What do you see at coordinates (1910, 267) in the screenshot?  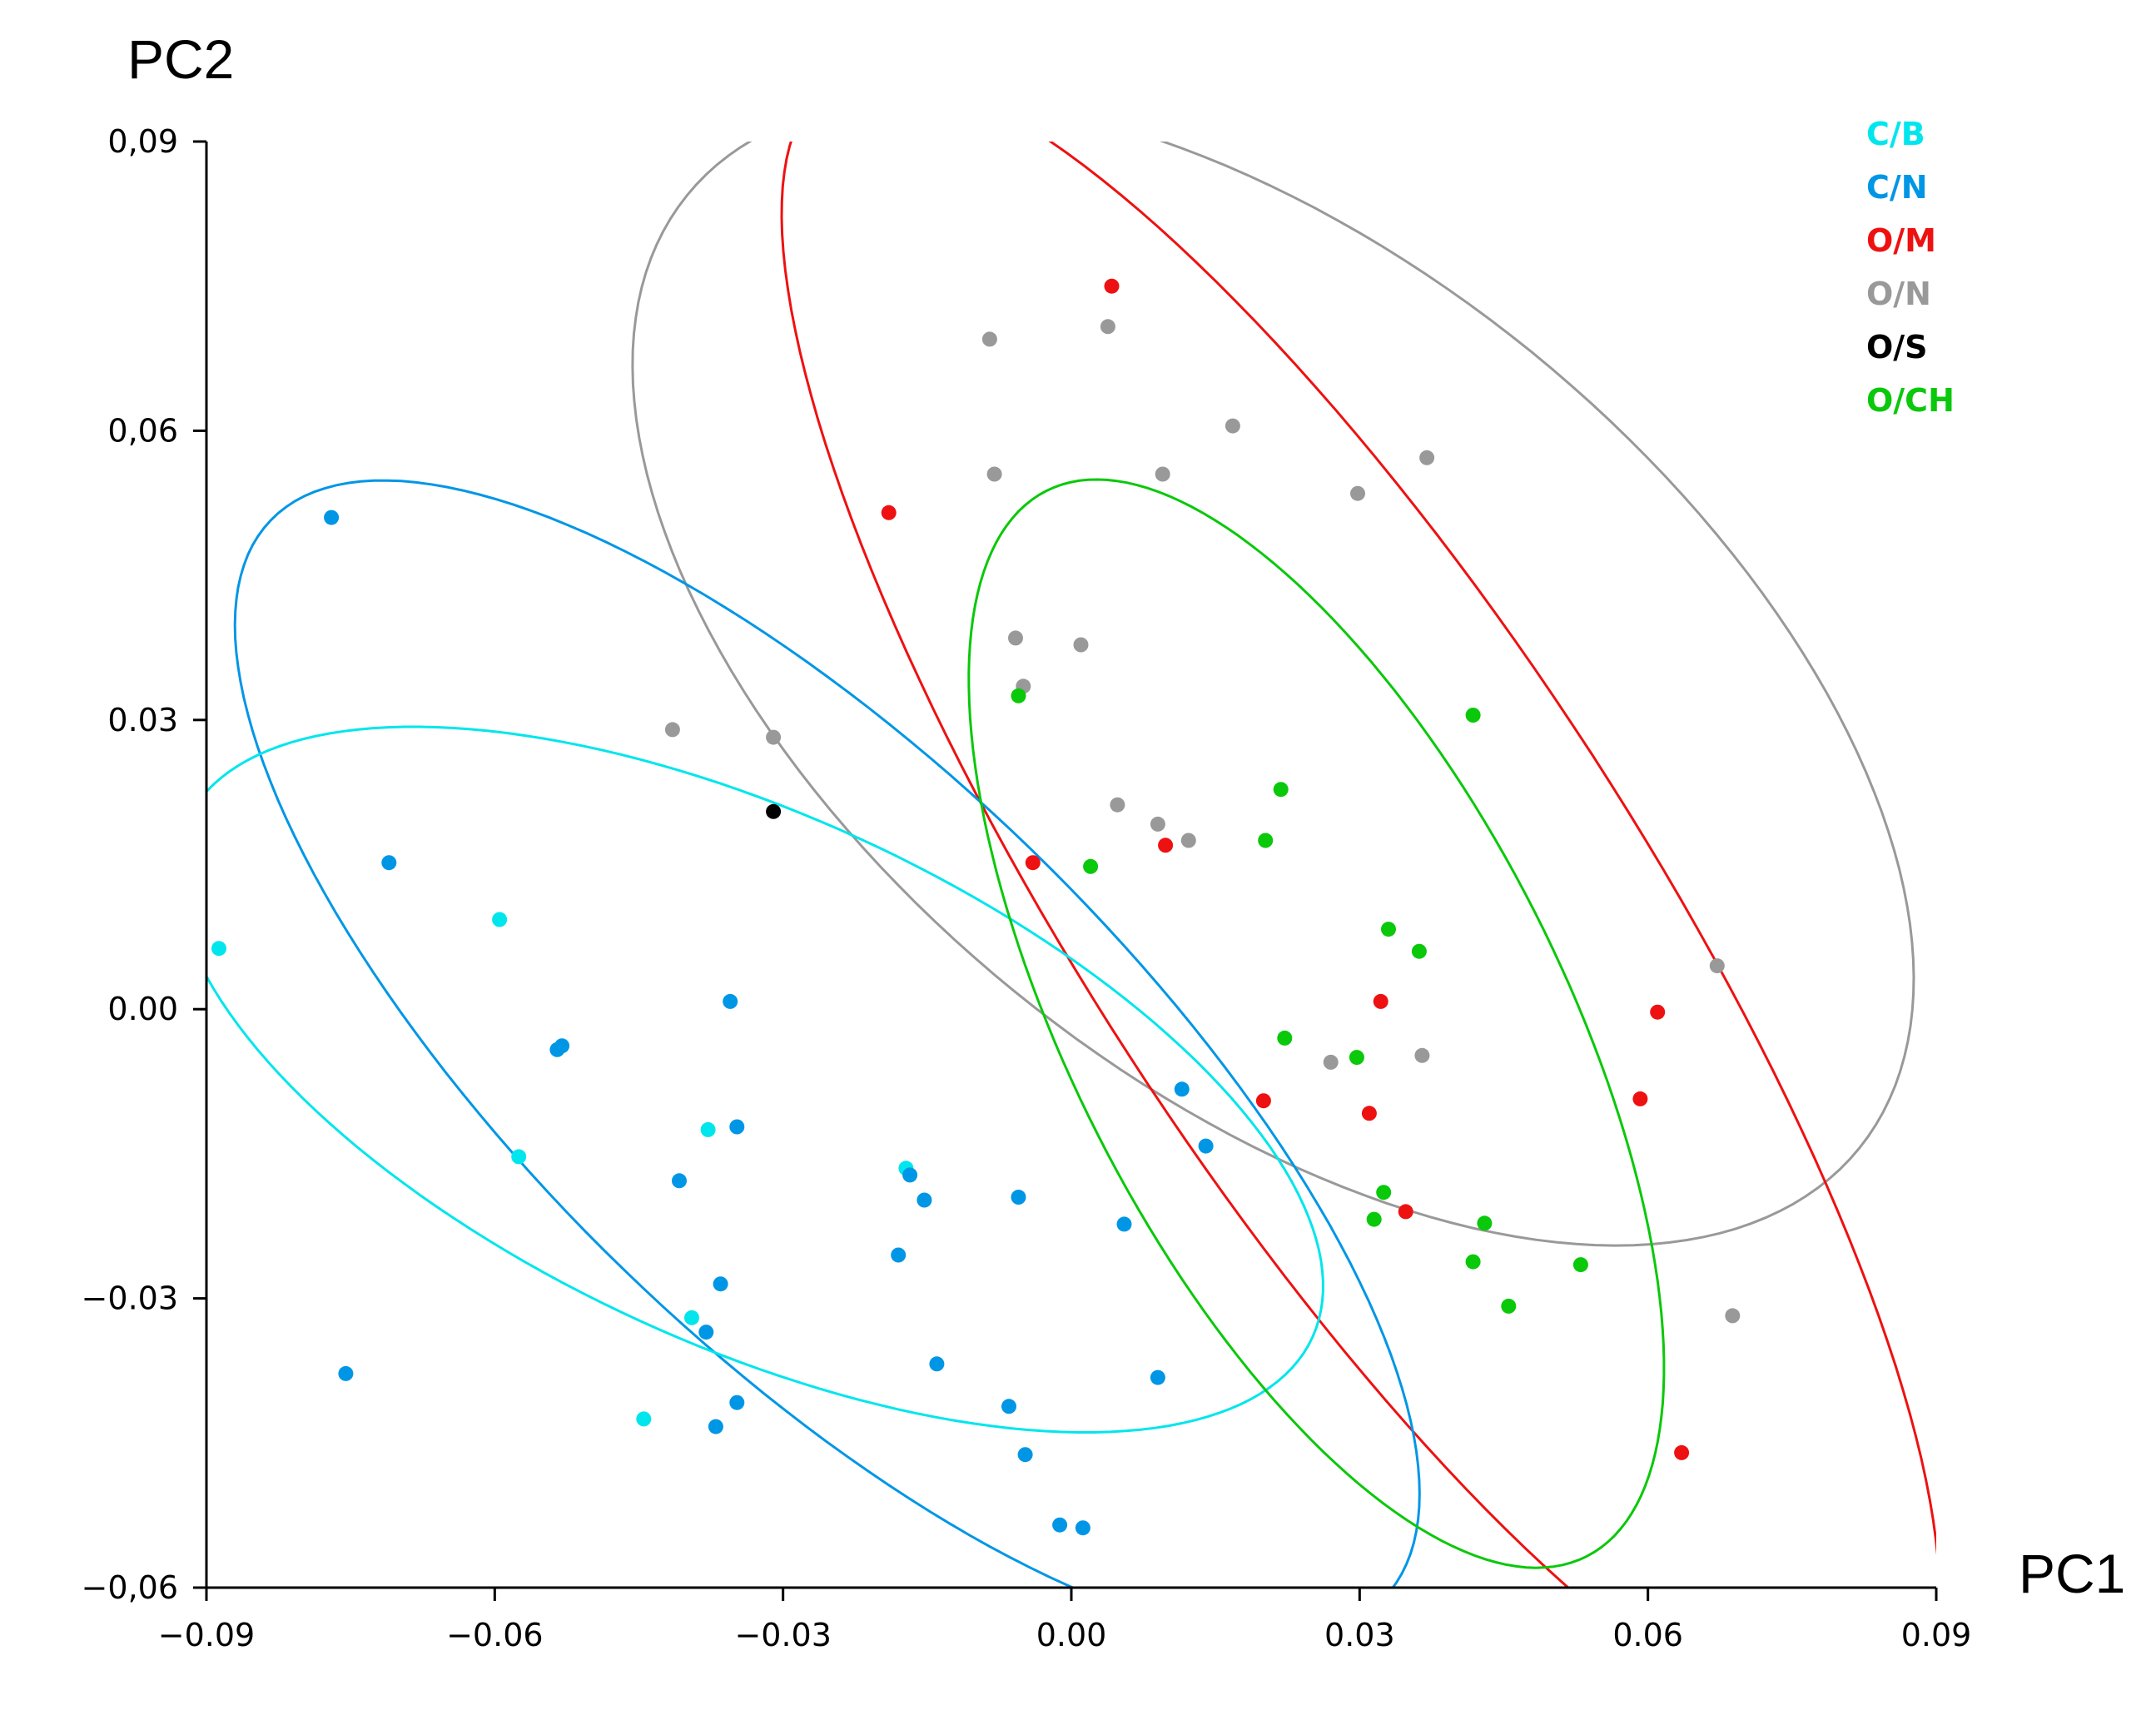 I see `legend: C/B C/N O/M O/N O/S O/CH` at bounding box center [1910, 267].